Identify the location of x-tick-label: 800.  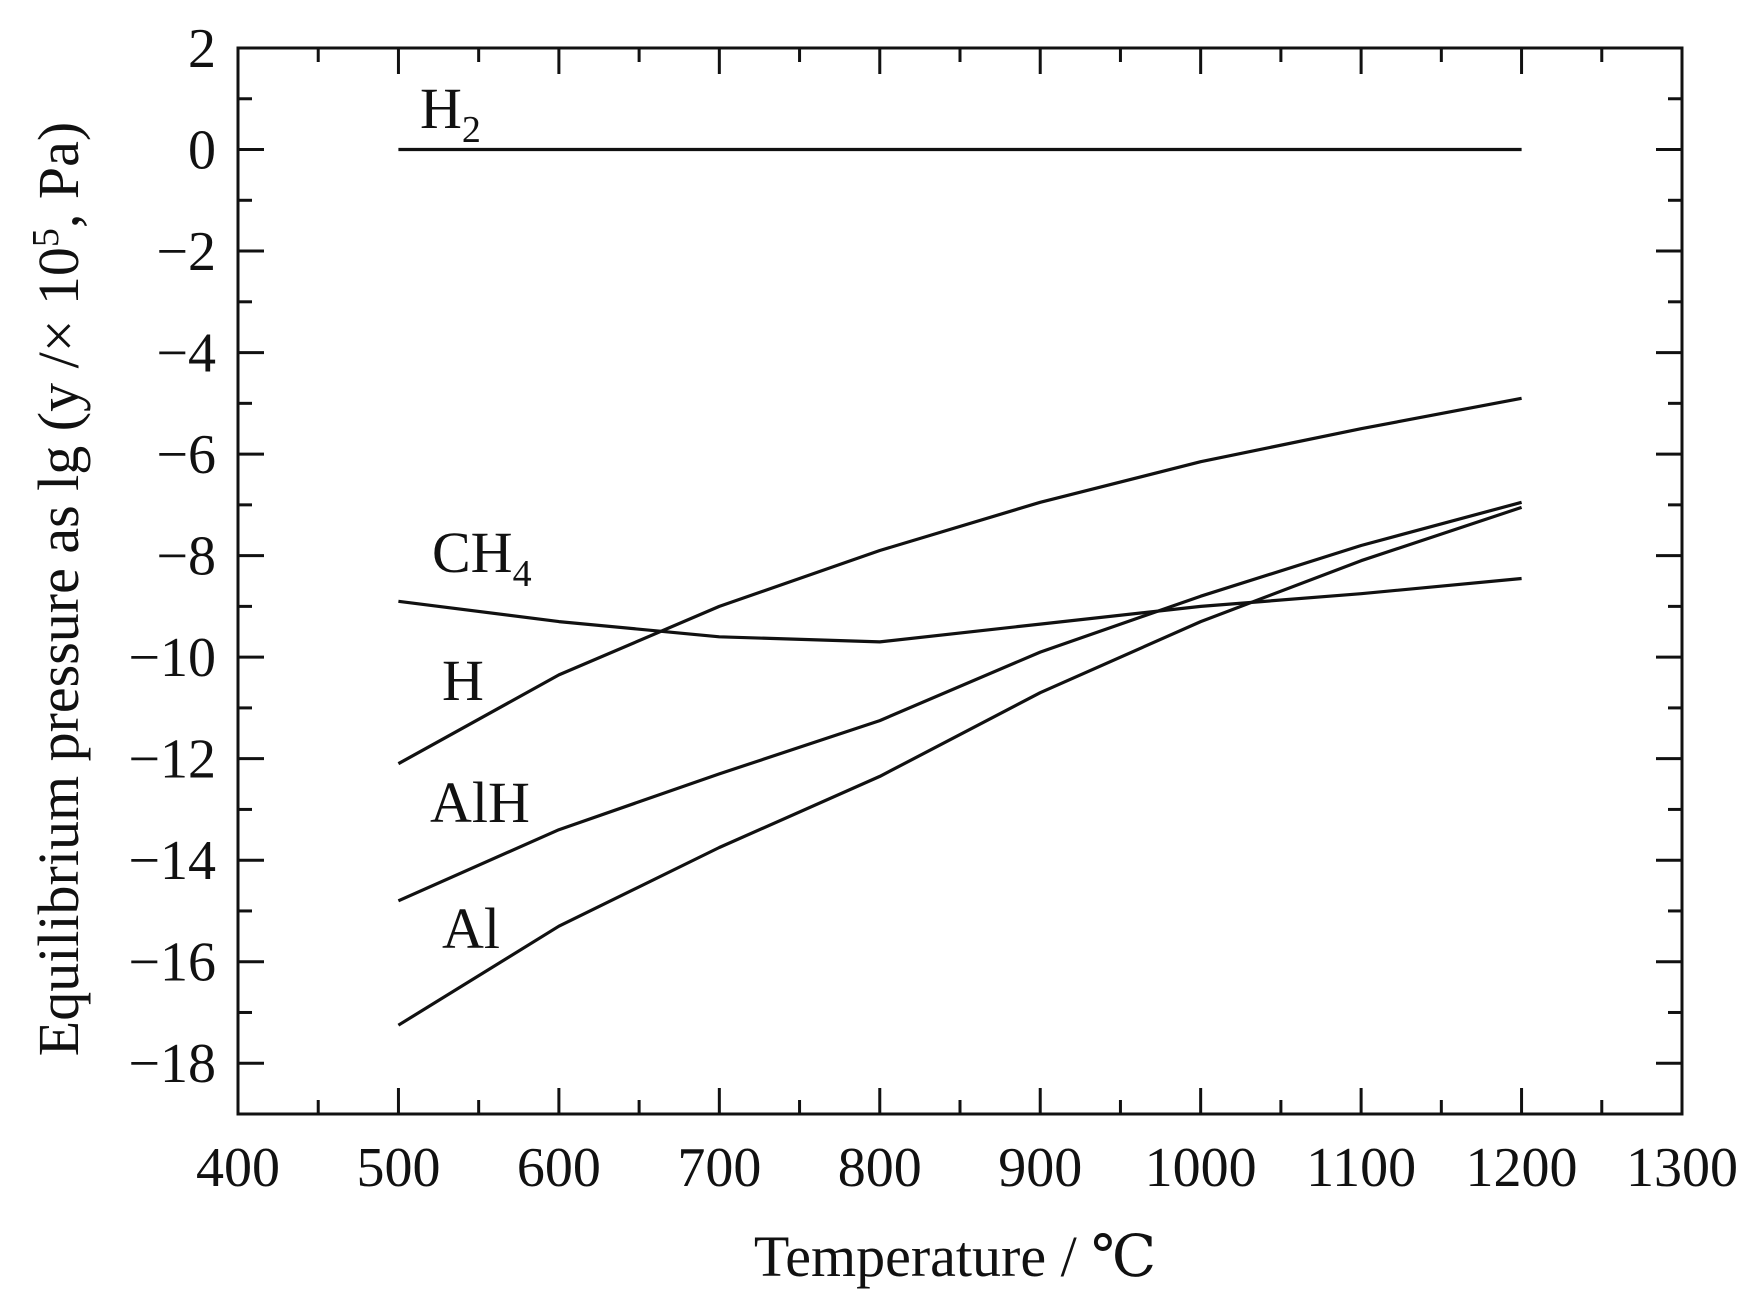
(880, 1168).